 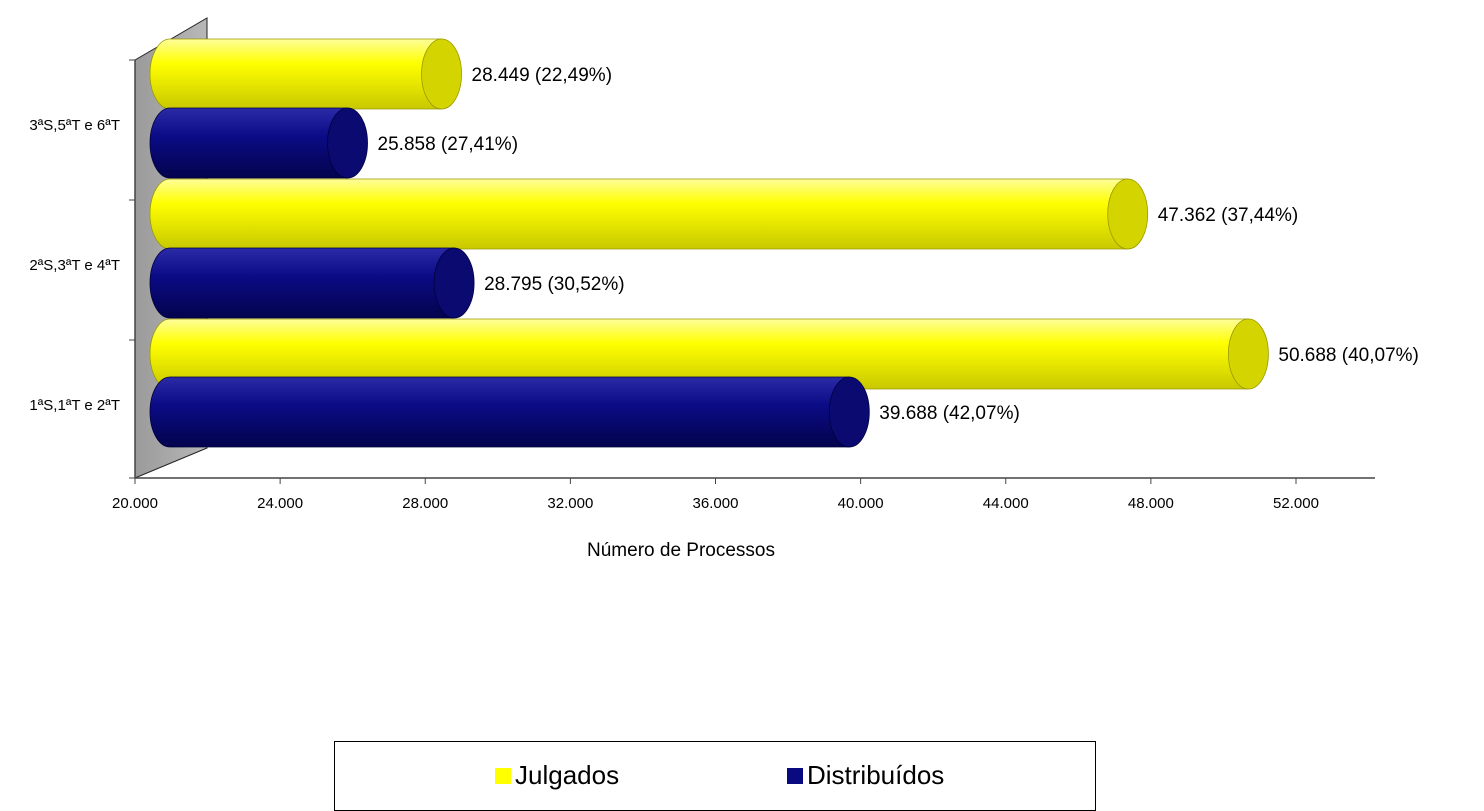 What do you see at coordinates (681, 550) in the screenshot?
I see `x-axis-title: Número de Processos` at bounding box center [681, 550].